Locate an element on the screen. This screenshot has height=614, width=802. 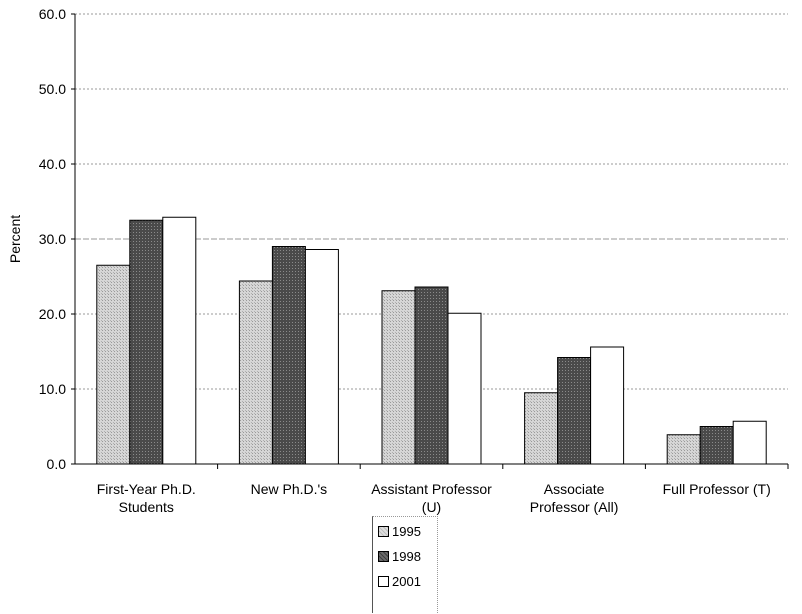
x-tick-label: Associate is located at coordinates (574, 489).